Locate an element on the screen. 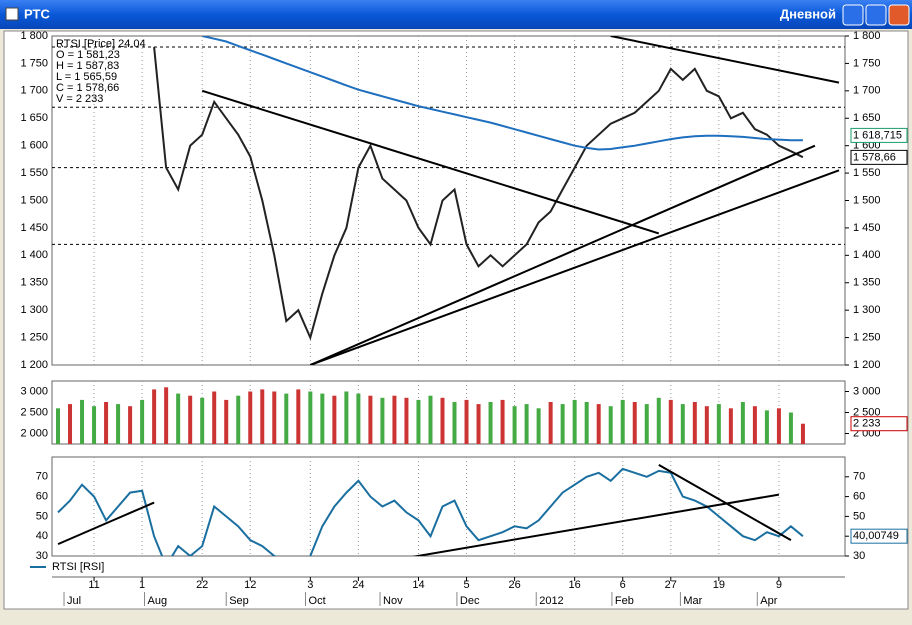 This screenshot has width=912, height=625. month-label: Nov is located at coordinates (393, 601).